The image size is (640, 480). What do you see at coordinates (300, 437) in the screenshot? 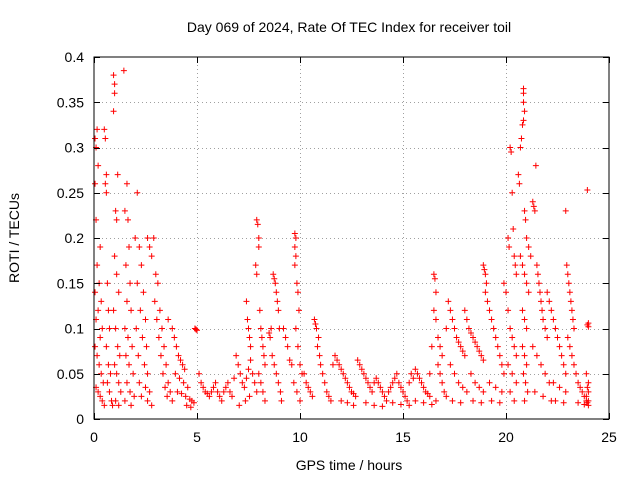
I see `x-tick-label: 10` at bounding box center [300, 437].